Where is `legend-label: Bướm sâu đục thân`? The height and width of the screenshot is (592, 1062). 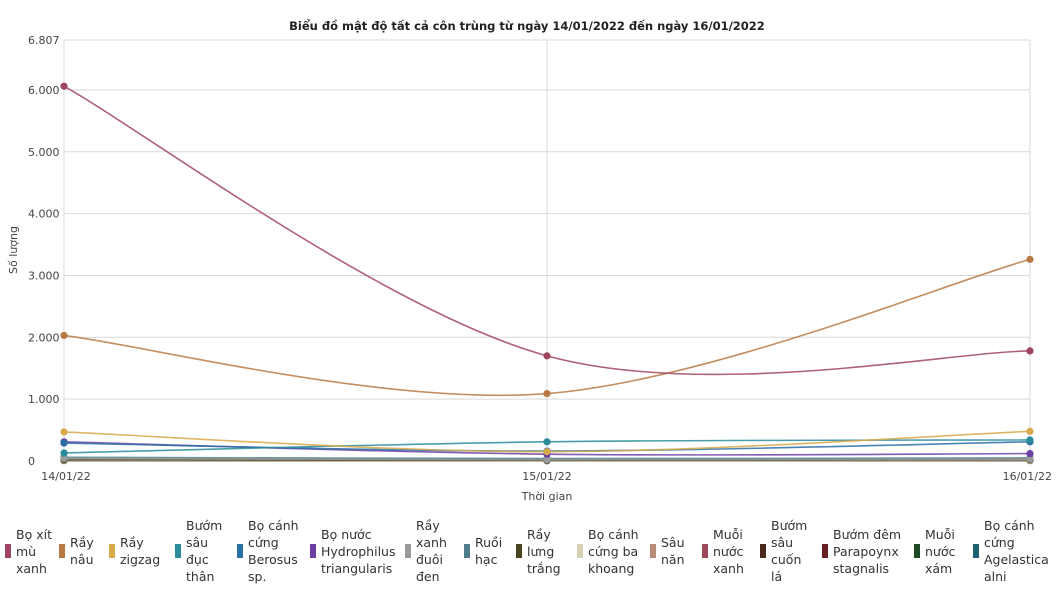
legend-label: Bướm sâu đục thân is located at coordinates (204, 551).